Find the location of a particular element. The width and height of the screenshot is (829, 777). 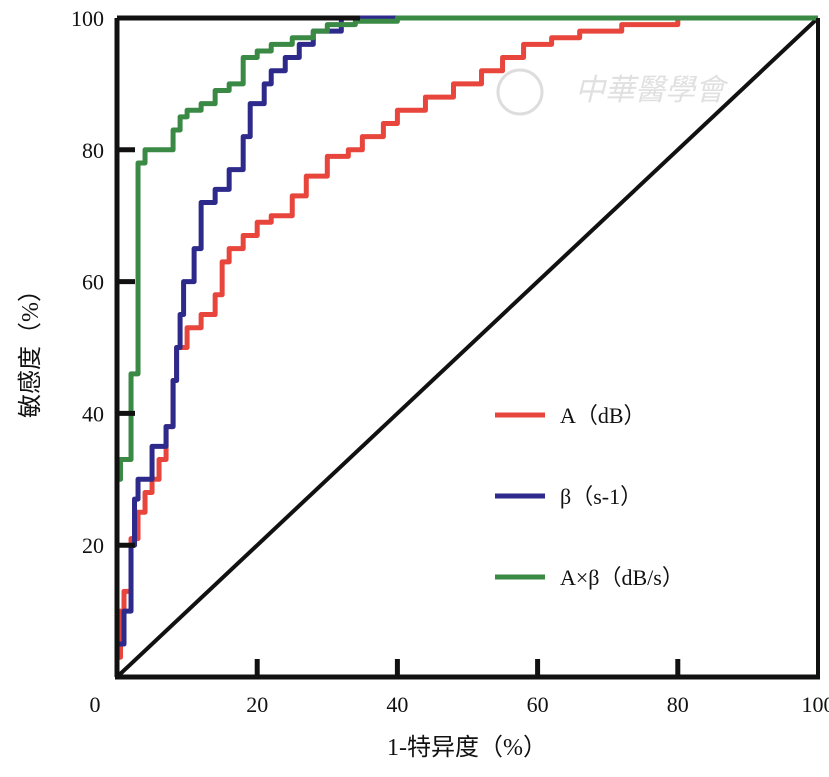

legend-label-1: β（s-1） is located at coordinates (601, 496).